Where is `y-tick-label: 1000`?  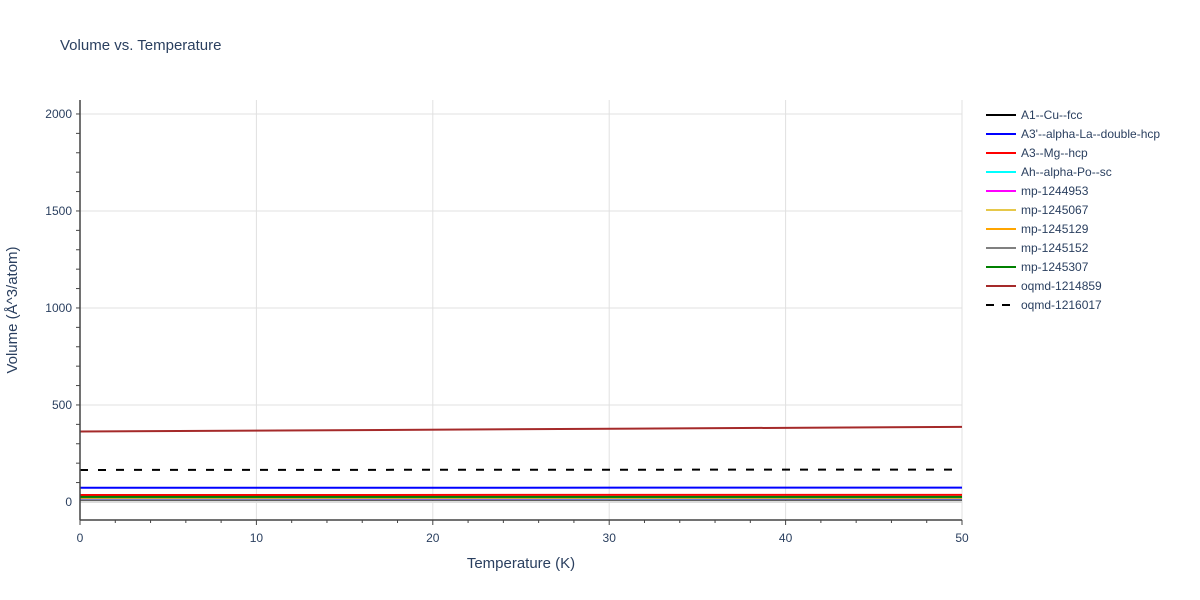 y-tick-label: 1000 is located at coordinates (58, 308).